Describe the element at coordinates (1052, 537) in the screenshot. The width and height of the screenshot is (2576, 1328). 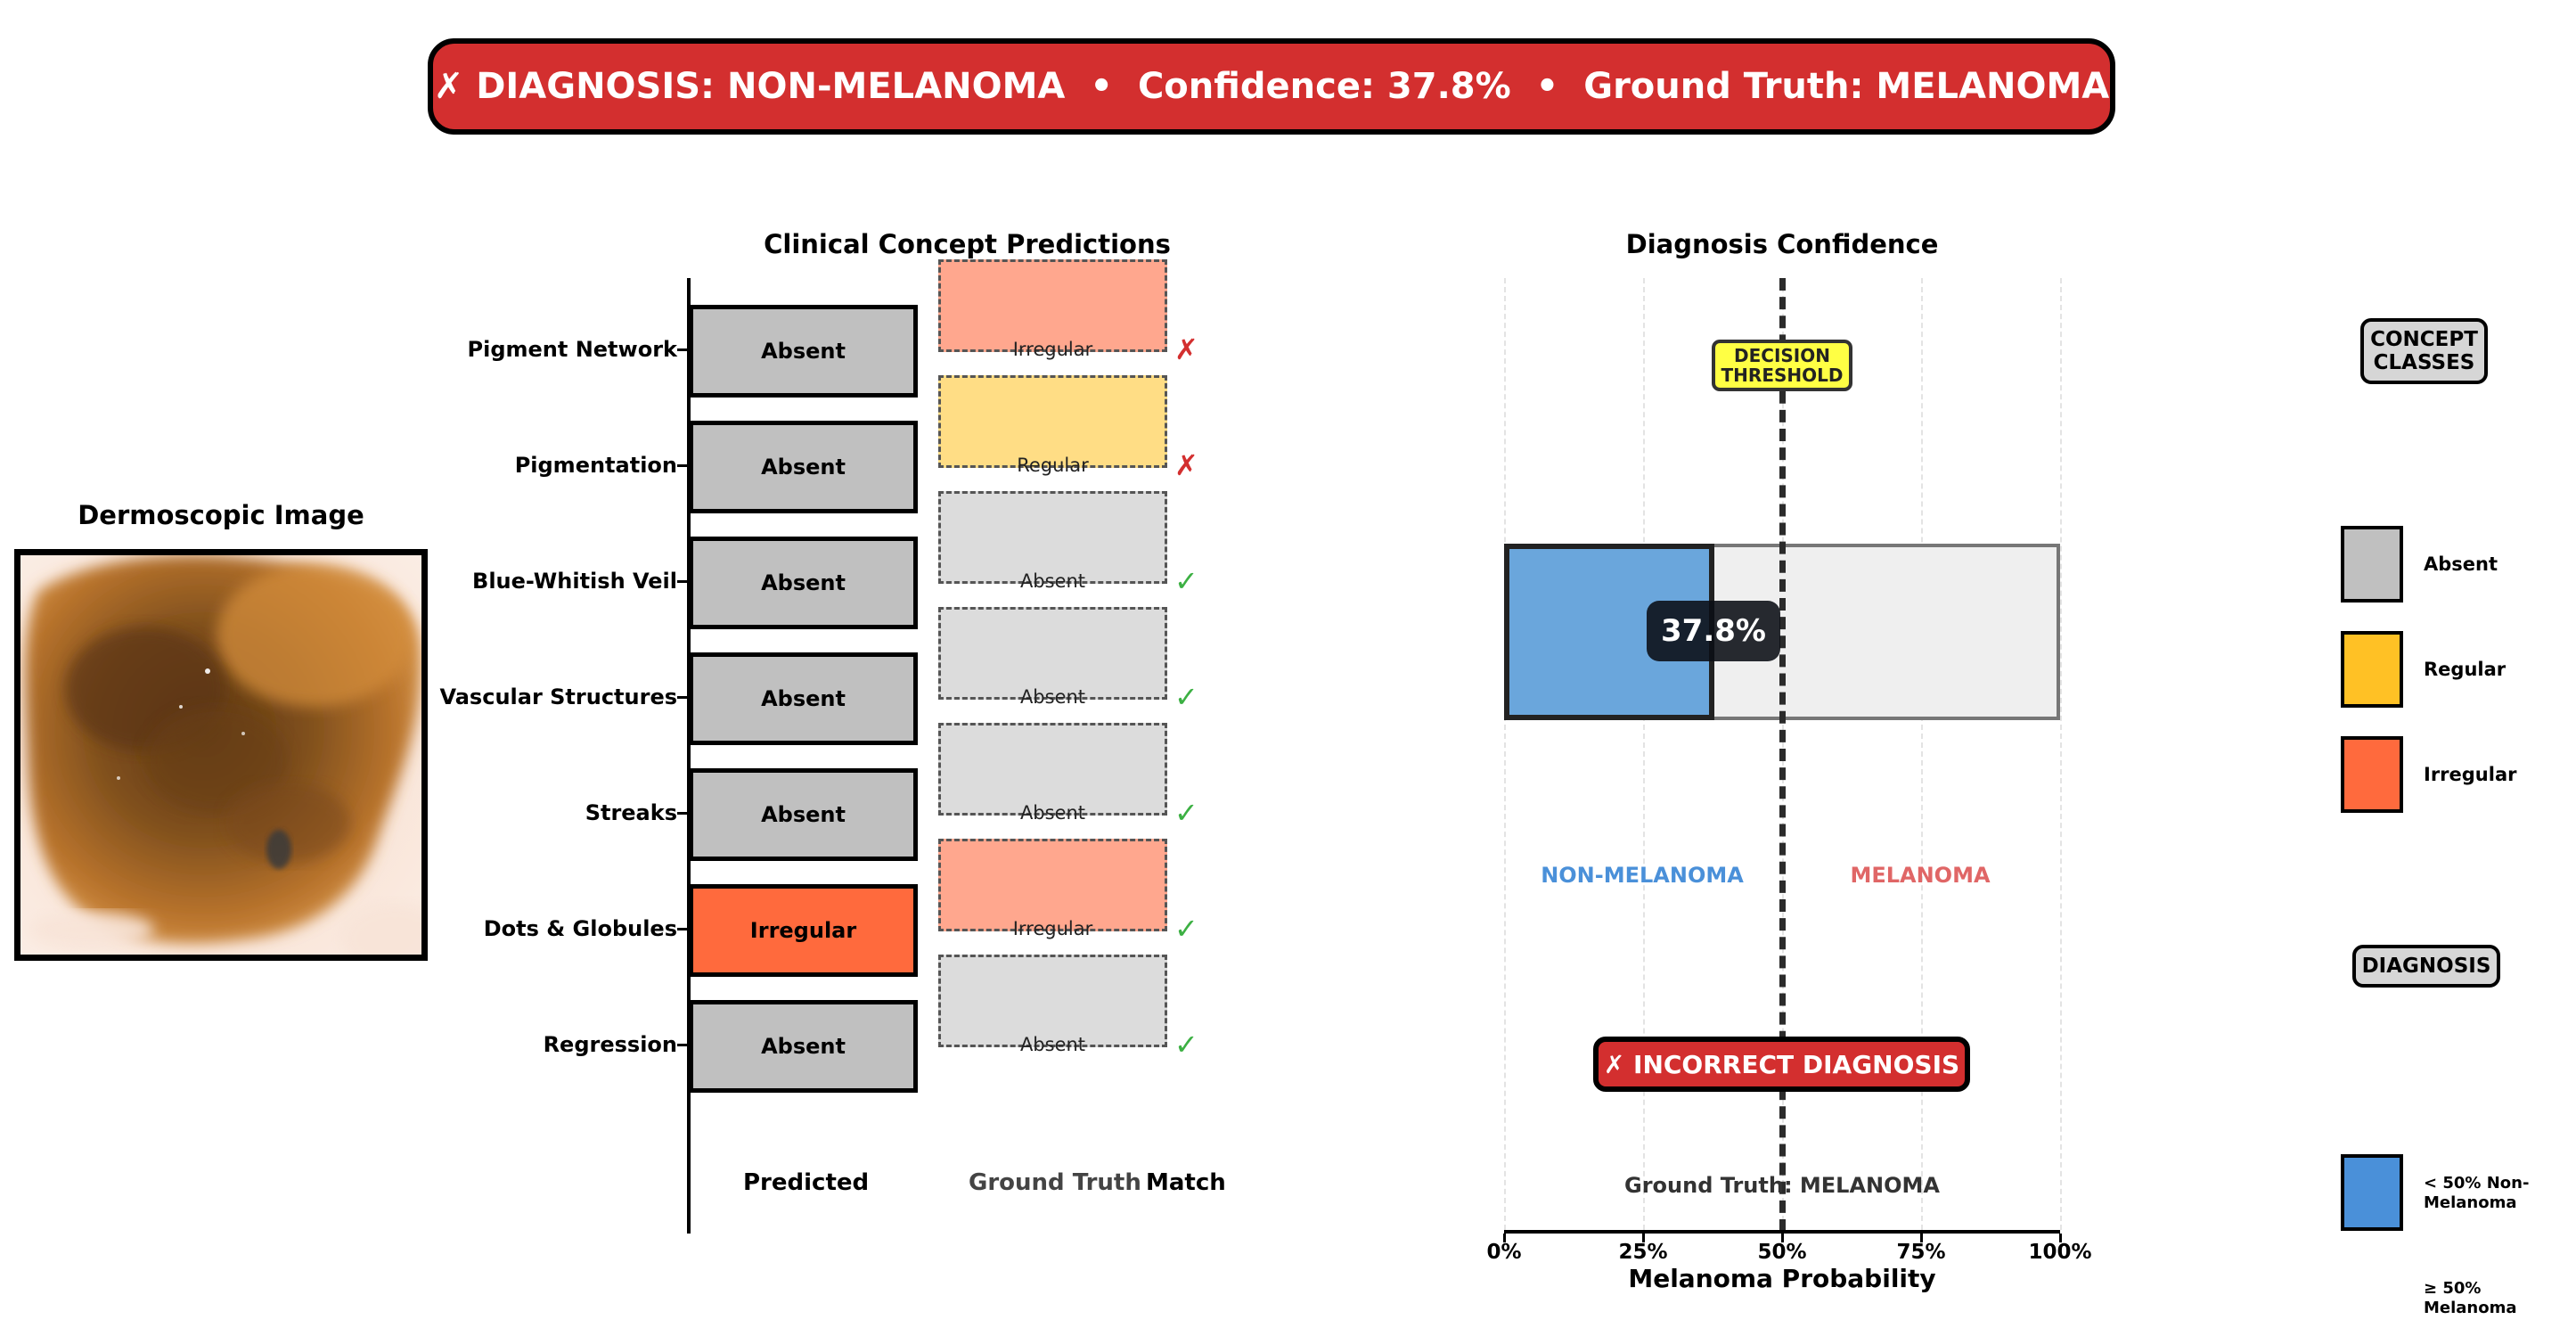
I see `ground-truth-bar-blue-whitish-veil` at that location.